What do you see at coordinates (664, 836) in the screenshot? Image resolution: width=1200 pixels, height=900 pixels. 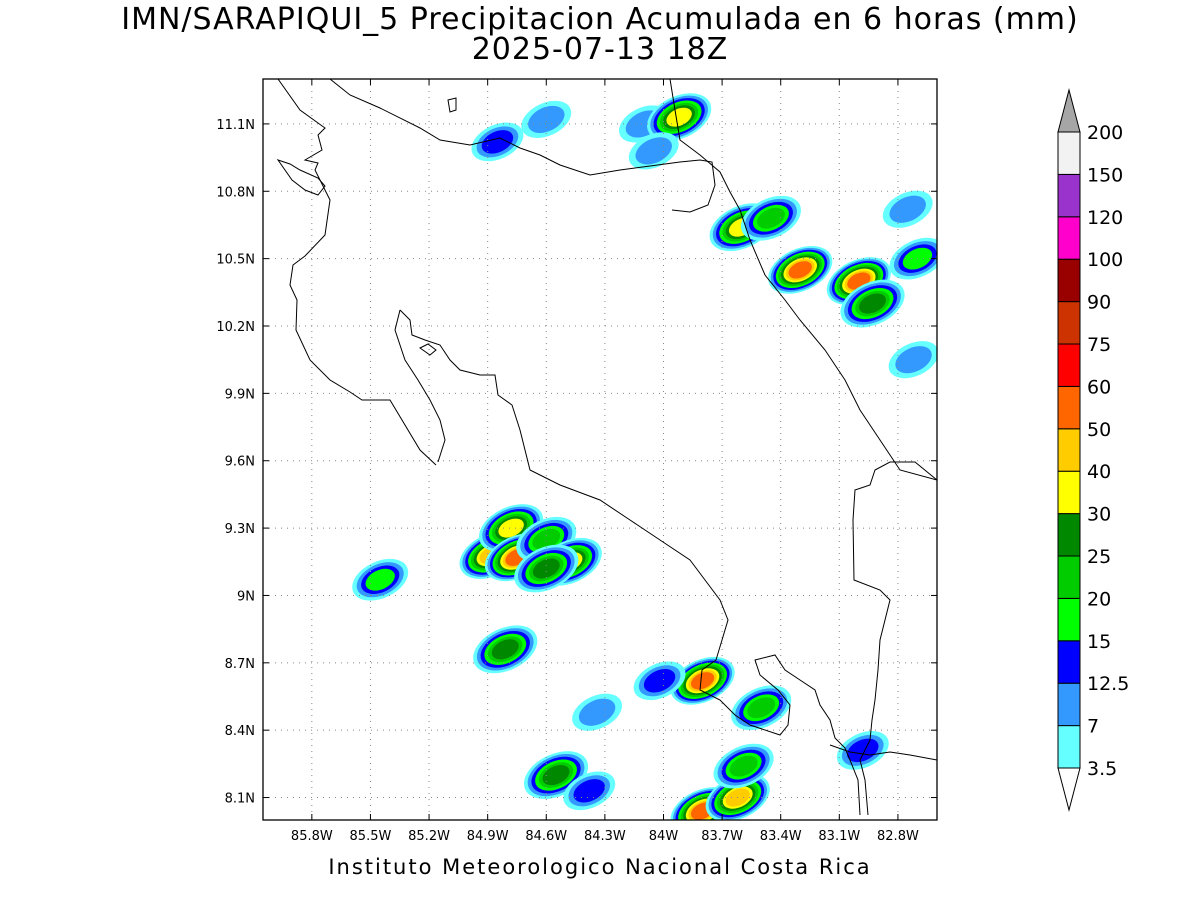 I see `lon-tick-label: 84W` at bounding box center [664, 836].